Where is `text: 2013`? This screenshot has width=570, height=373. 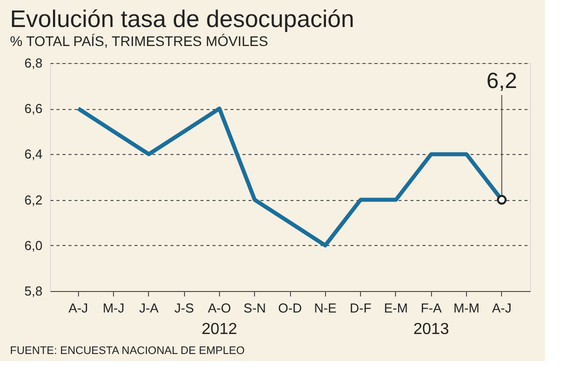
text: 2013 is located at coordinates (431, 329).